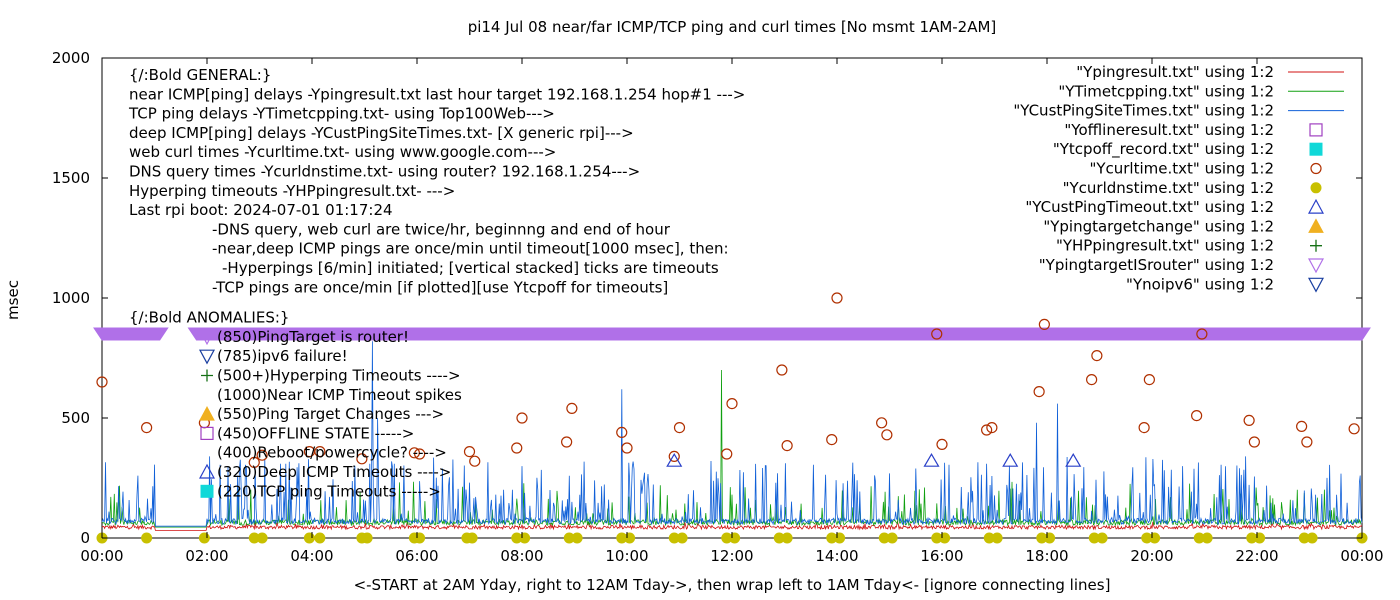 The width and height of the screenshot is (1400, 600). What do you see at coordinates (1316, 149) in the screenshot?
I see `legend-square-filled-swatch` at bounding box center [1316, 149].